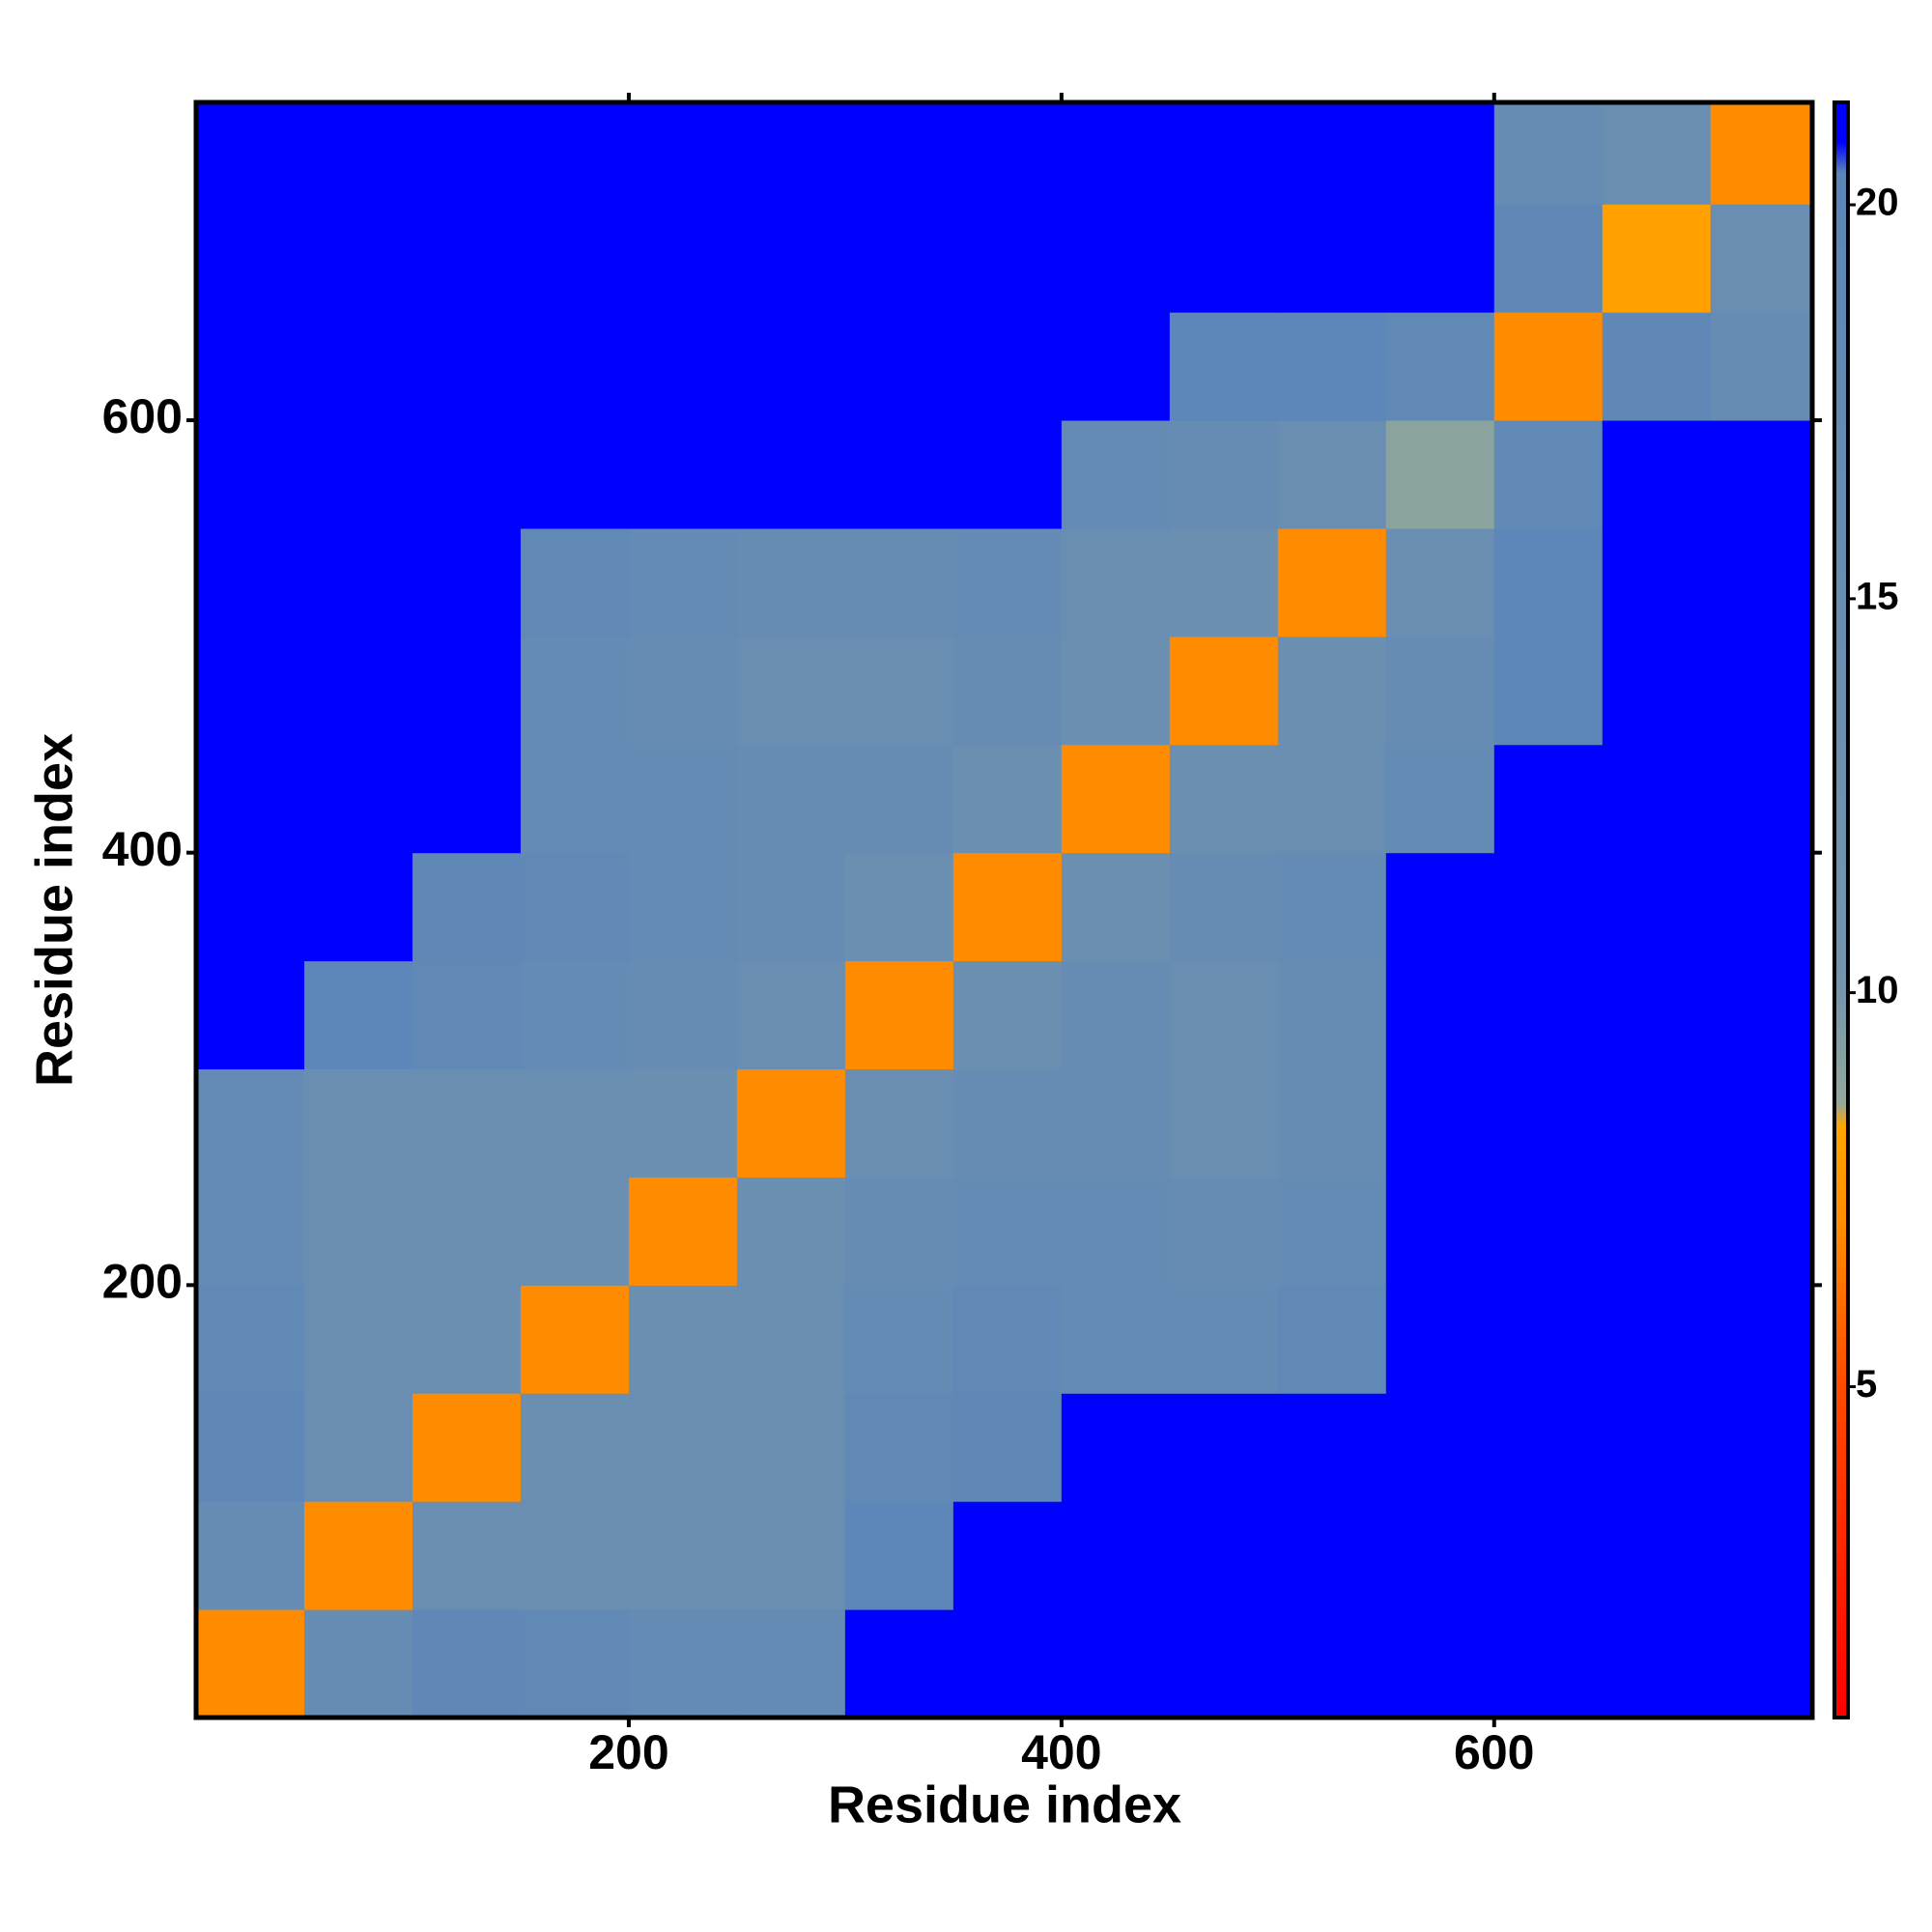 The image size is (1932, 1932). Describe the element at coordinates (142, 849) in the screenshot. I see `y-tick-label: 400` at that location.